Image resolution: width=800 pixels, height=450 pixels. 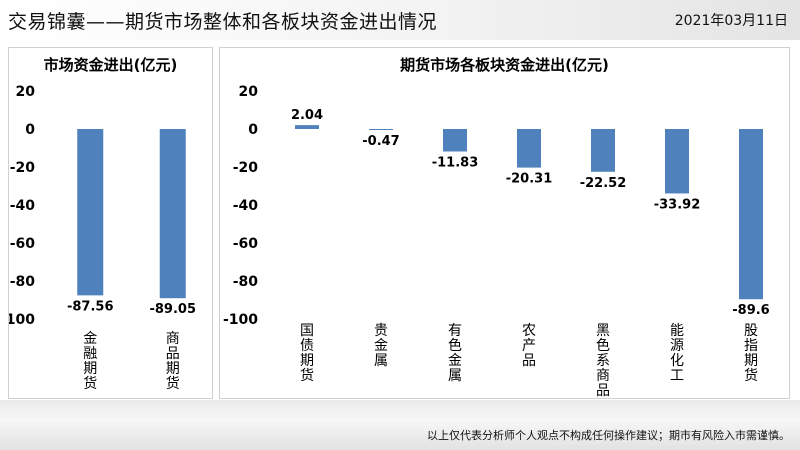 I want to click on category-label: 商品期货, so click(x=173, y=361).